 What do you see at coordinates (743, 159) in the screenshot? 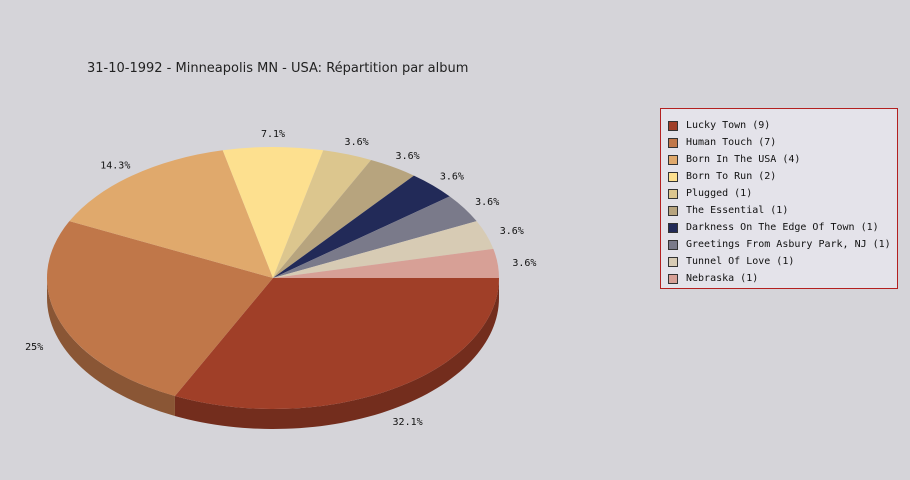
I see `legend-label: Born In The USA (4)` at bounding box center [743, 159].